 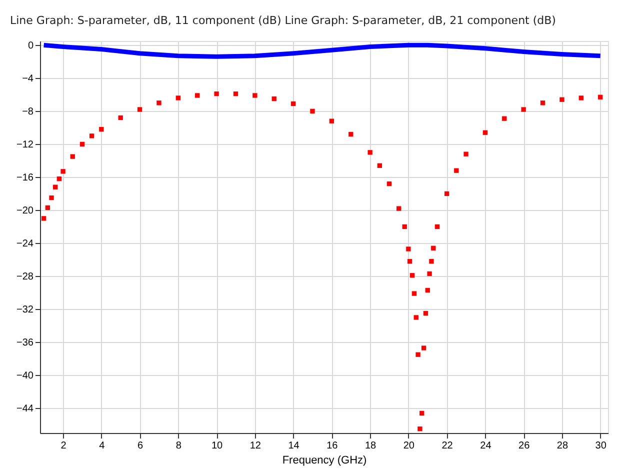 I want to click on x-tick-label: 16, so click(x=332, y=446).